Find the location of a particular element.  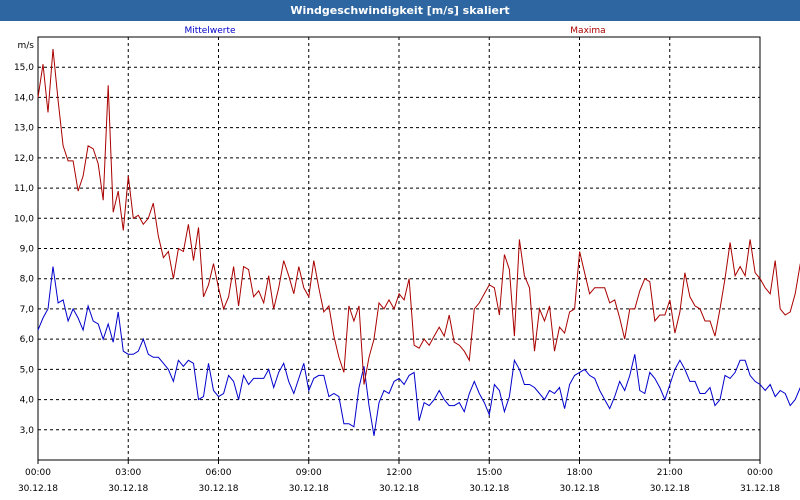

y-axis-unit-label: m/s is located at coordinates (26, 46).